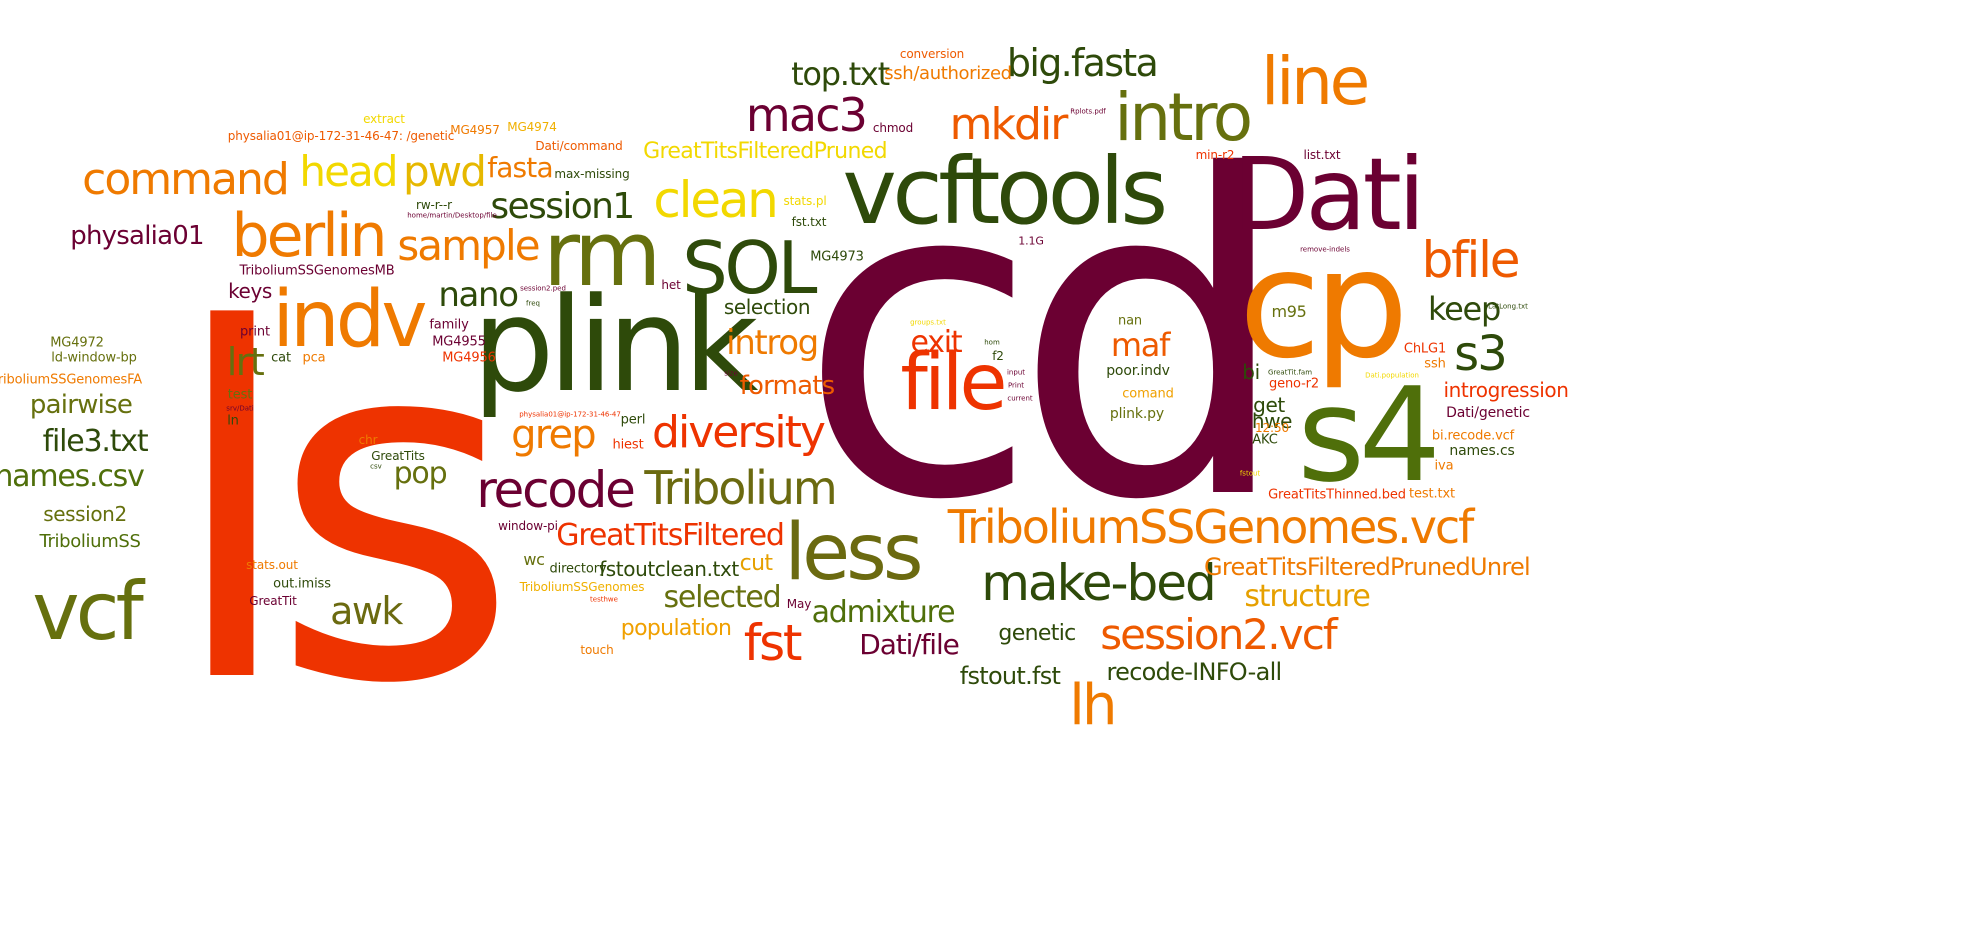  Describe the element at coordinates (366, 611) in the screenshot. I see `word-awk: awk` at that location.